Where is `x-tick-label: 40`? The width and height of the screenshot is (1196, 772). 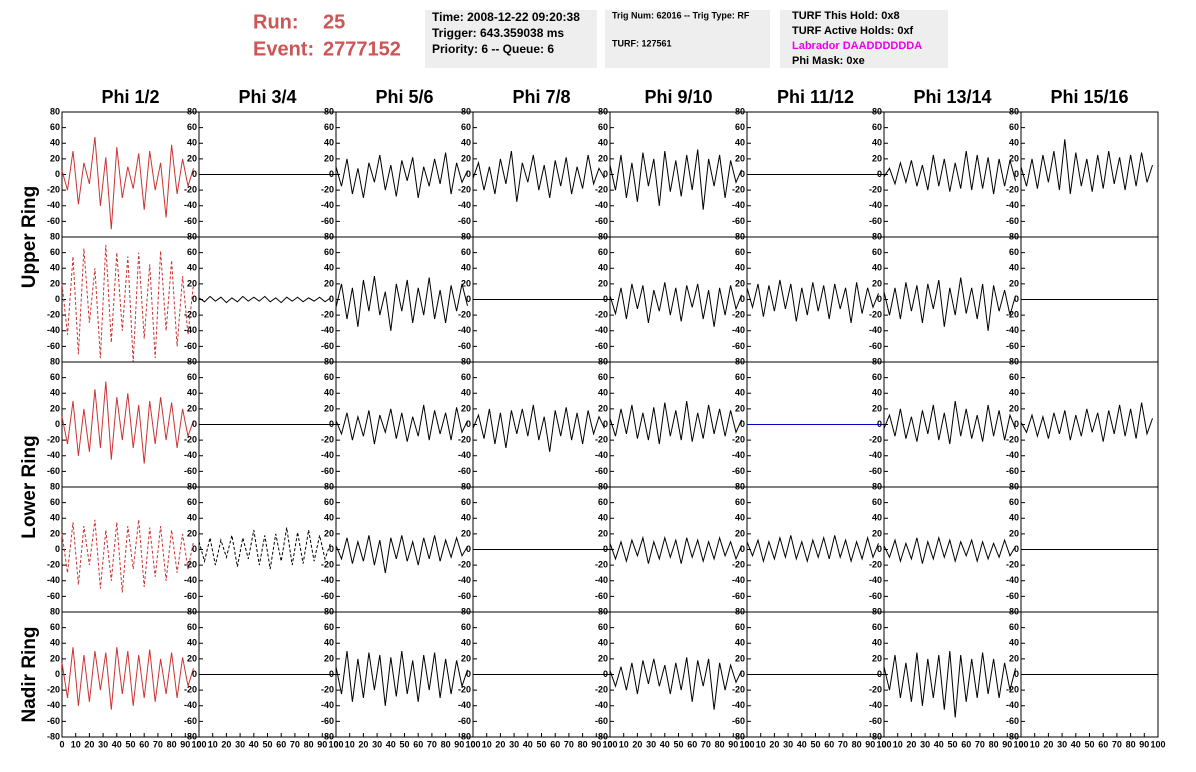 x-tick-label: 40 is located at coordinates (254, 744).